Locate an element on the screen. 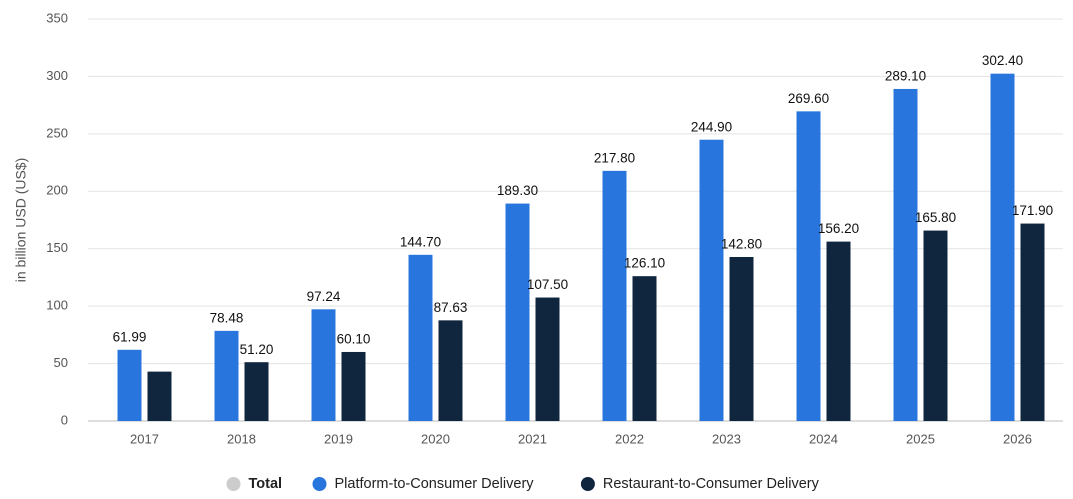 The image size is (1073, 499). data-label: 142.80 is located at coordinates (741, 244).